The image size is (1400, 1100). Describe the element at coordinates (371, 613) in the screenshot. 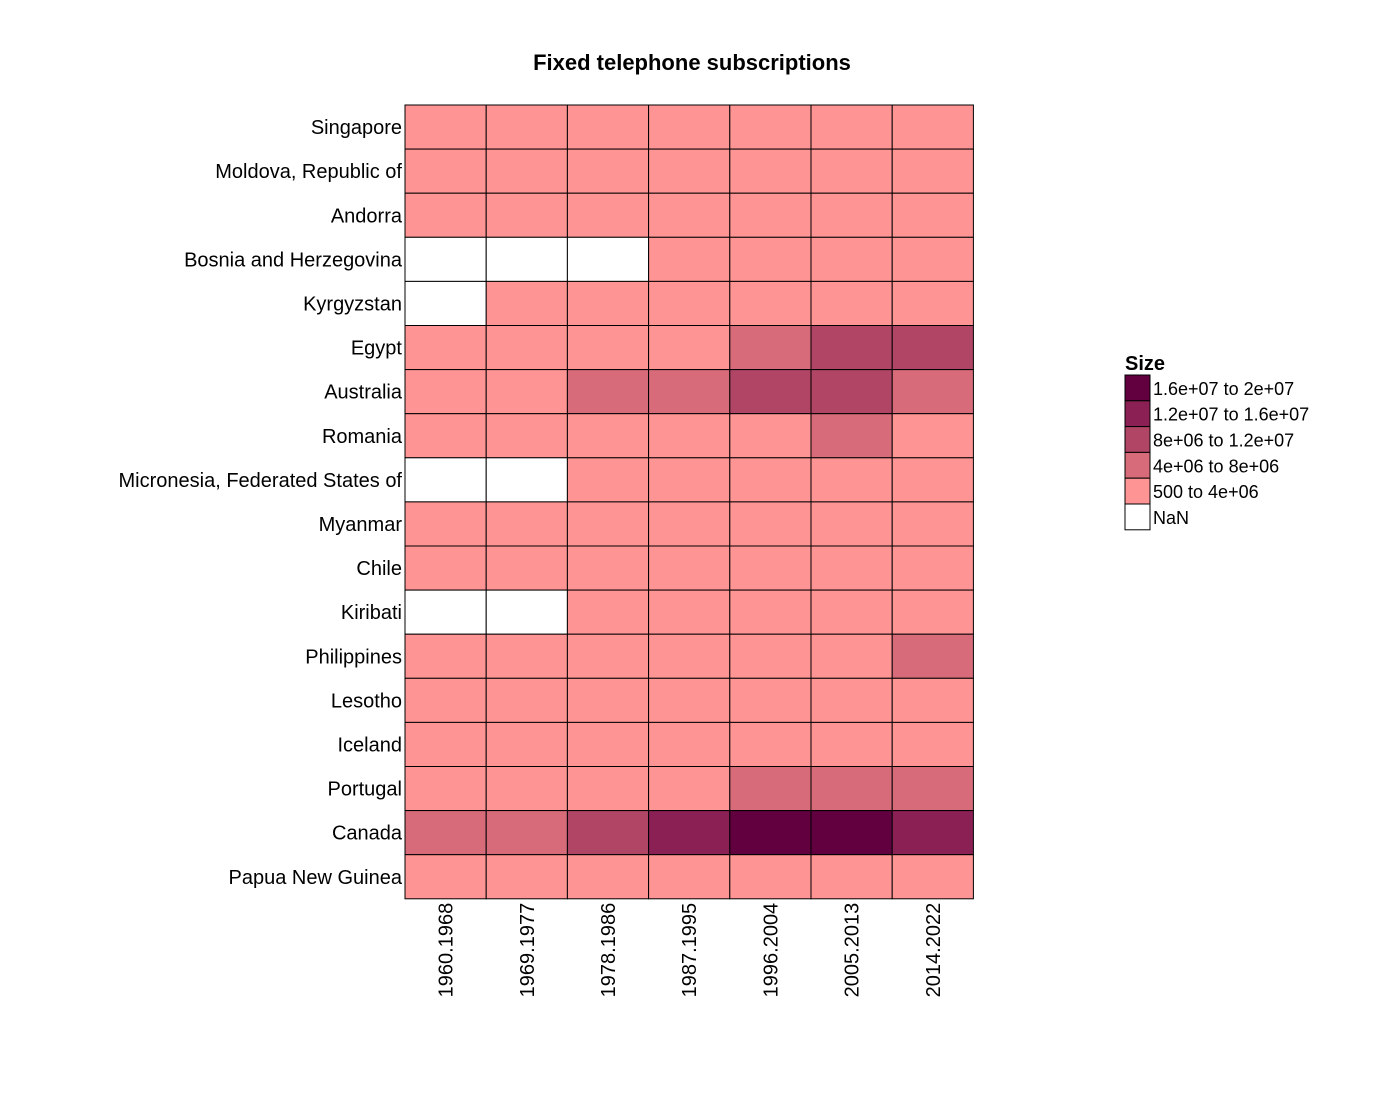

I see `y-tick-label: Kiribati` at that location.